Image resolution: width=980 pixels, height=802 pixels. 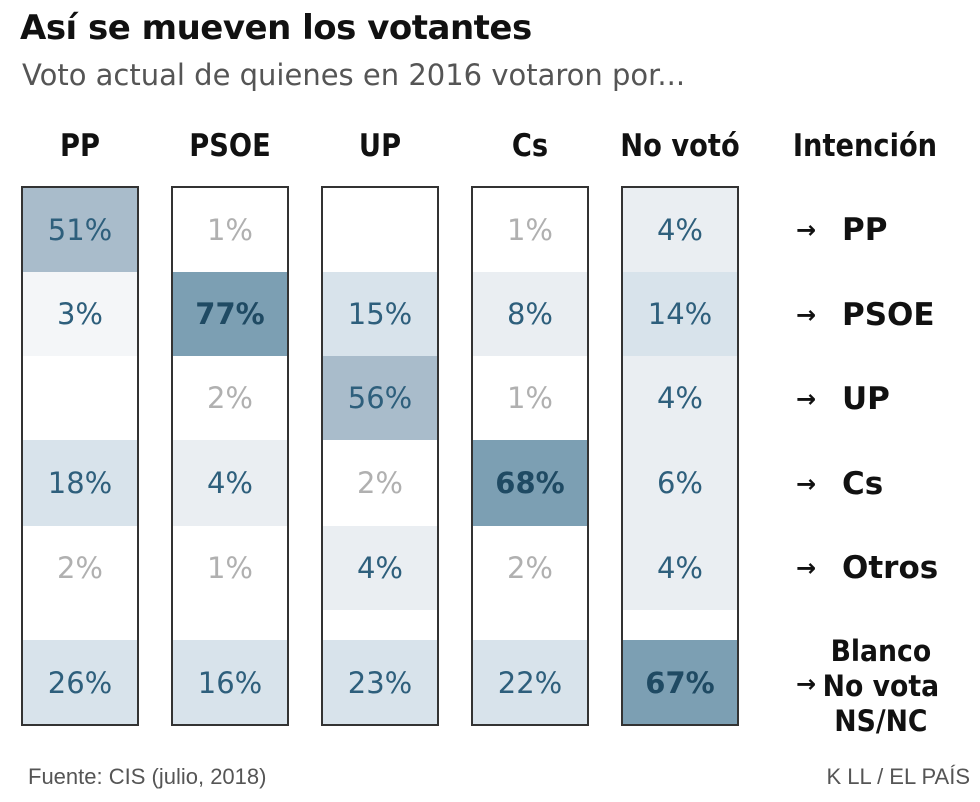 I want to click on row-label-arrow-blanco: →, so click(x=806, y=684).